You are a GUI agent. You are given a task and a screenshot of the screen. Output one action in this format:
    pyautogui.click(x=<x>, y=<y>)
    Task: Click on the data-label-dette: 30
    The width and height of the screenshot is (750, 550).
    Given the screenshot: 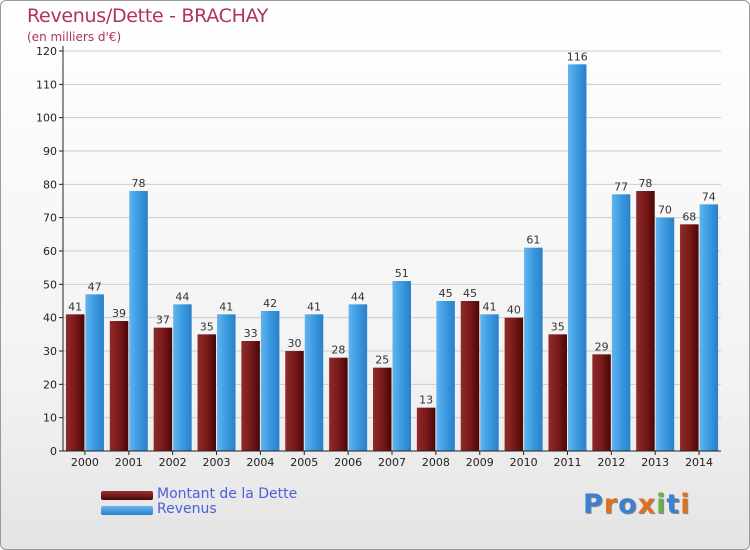 What is the action you would take?
    pyautogui.click(x=295, y=343)
    